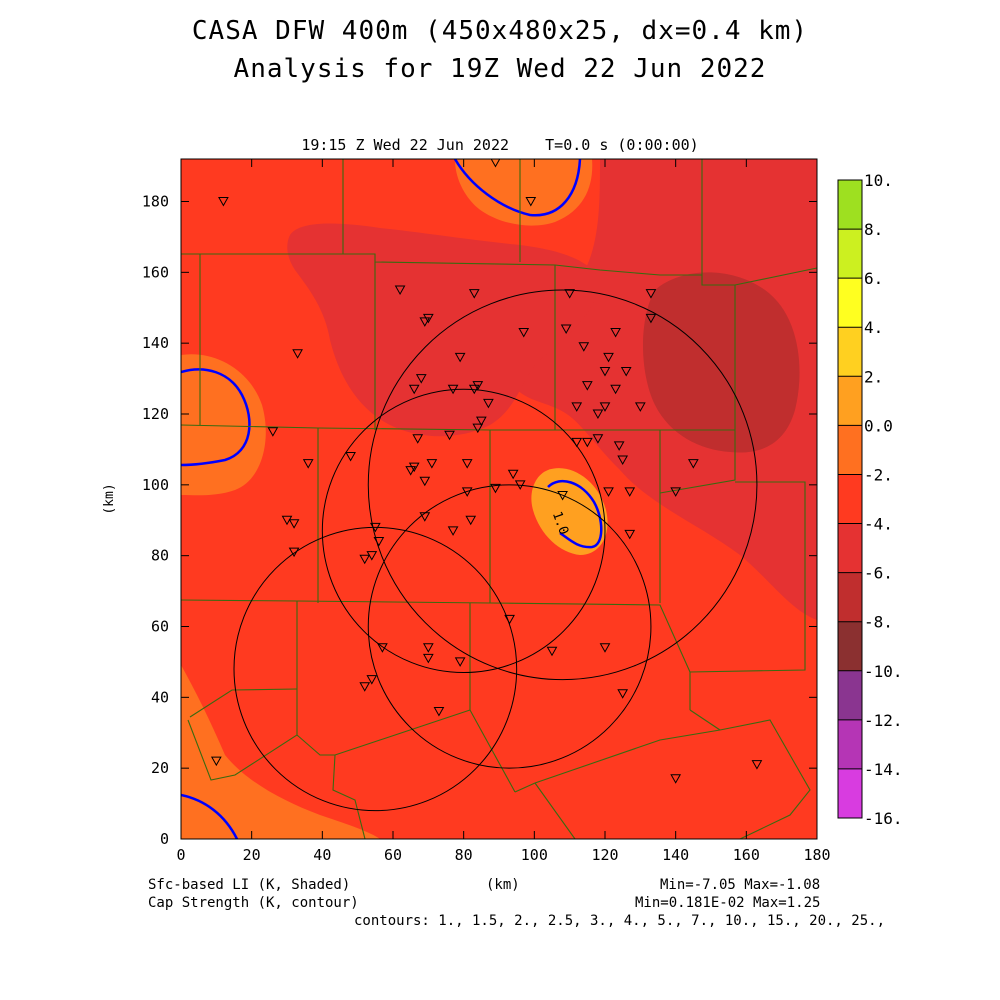  What do you see at coordinates (252, 855) in the screenshot?
I see `x-tick-label: 20` at bounding box center [252, 855].